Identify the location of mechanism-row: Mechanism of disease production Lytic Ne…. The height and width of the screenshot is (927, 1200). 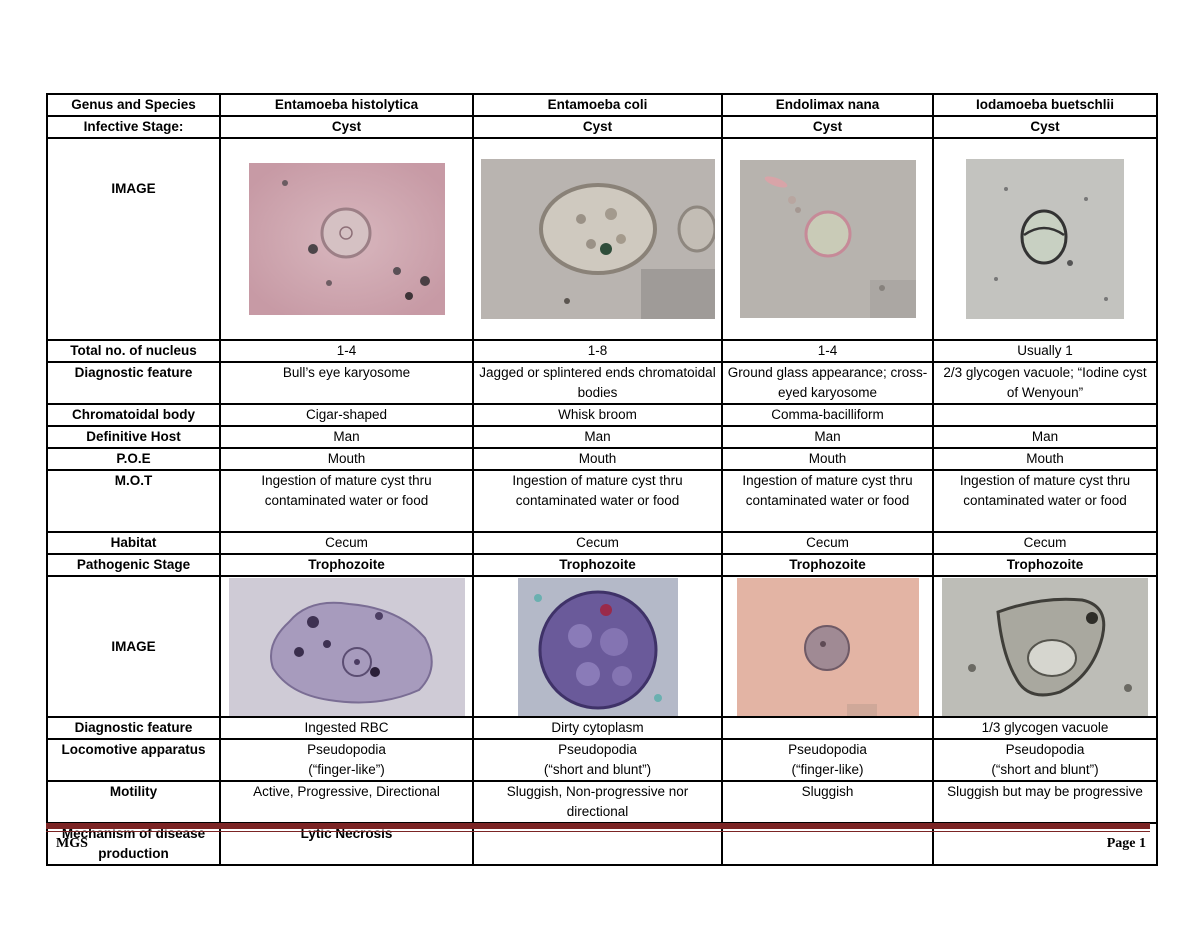
(602, 844).